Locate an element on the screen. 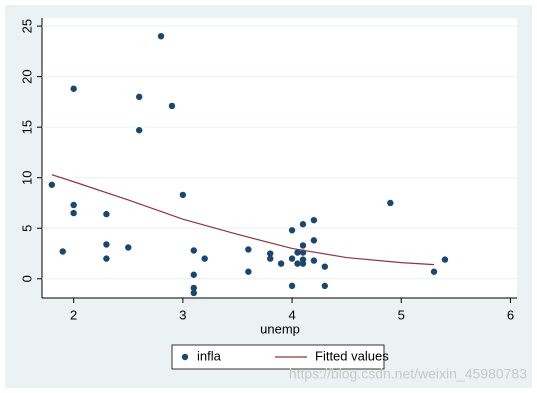  legend-marker is located at coordinates (185, 357).